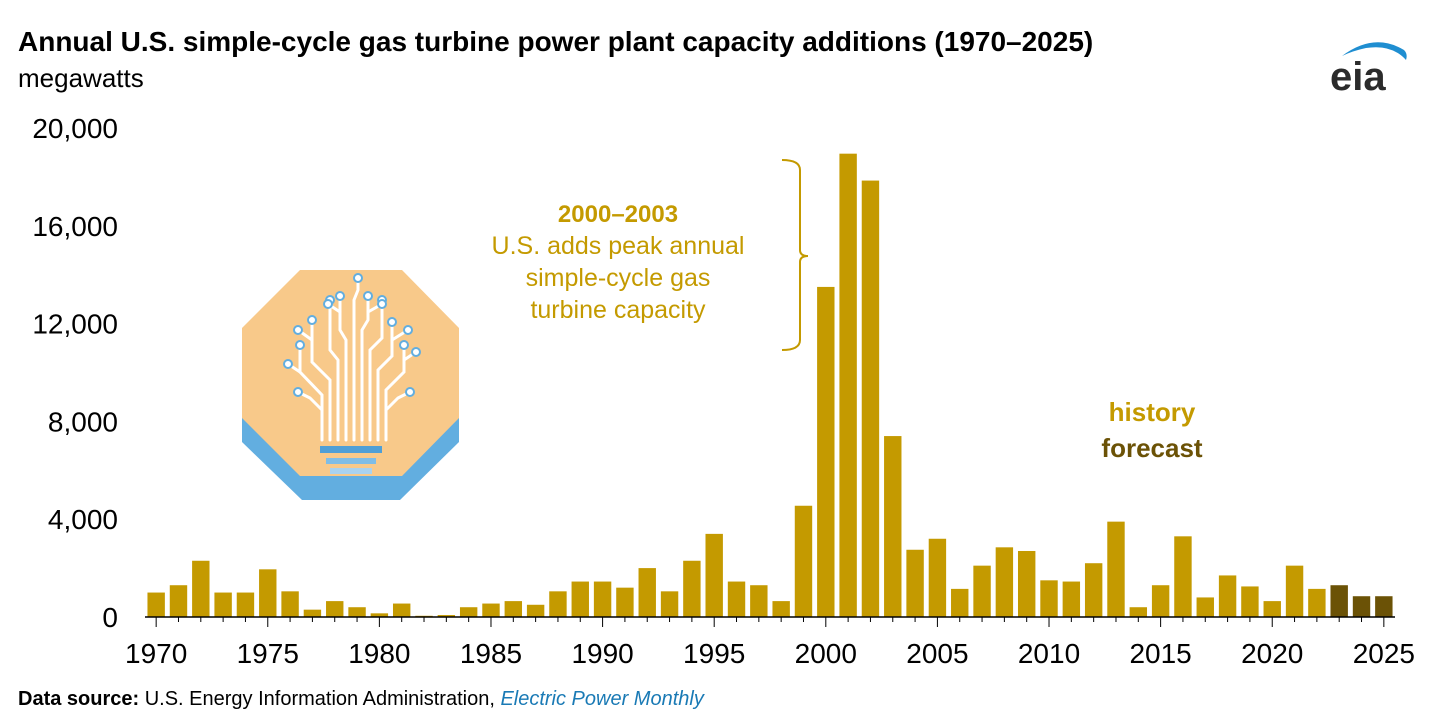 The width and height of the screenshot is (1451, 728). I want to click on x-tick-label: 1990, so click(602, 653).